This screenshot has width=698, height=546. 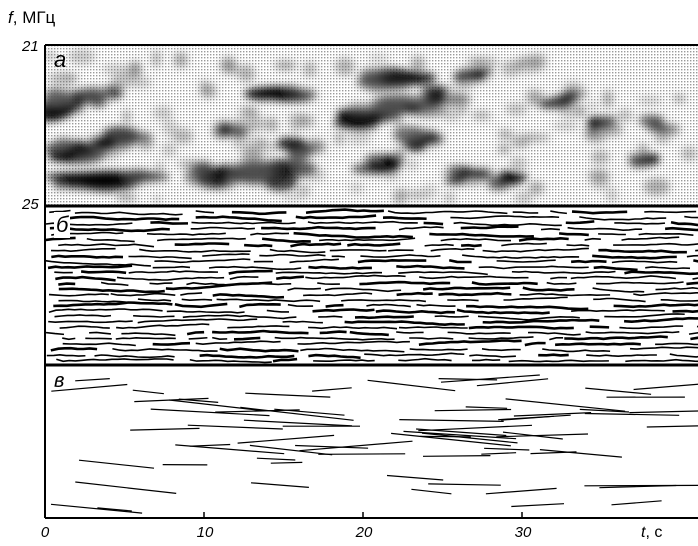 I want to click on x-tick-label-0: 0, so click(x=45, y=532).